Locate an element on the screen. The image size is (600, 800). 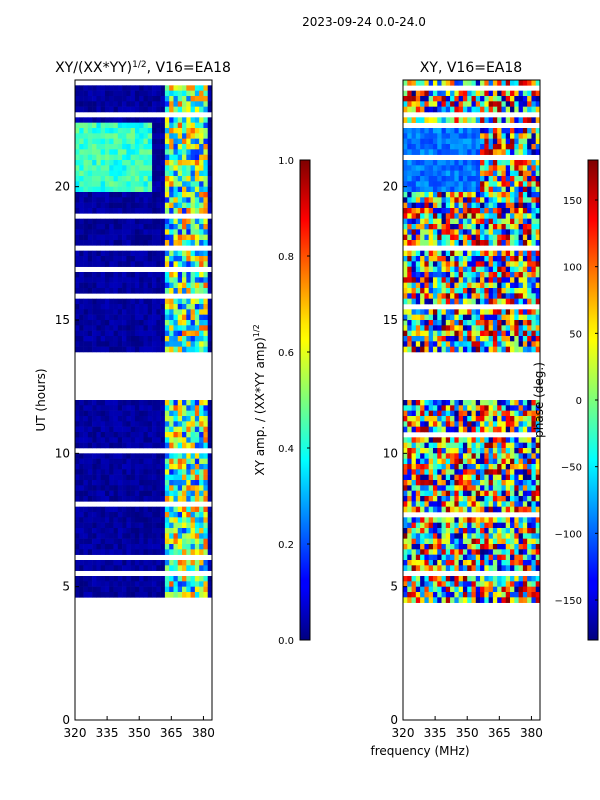
phase-x-tick-label: 335 is located at coordinates (435, 733).